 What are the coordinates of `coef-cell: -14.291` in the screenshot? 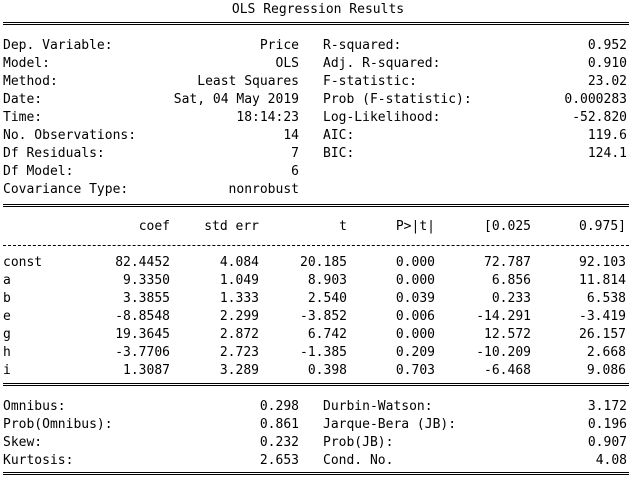 It's located at (503, 316).